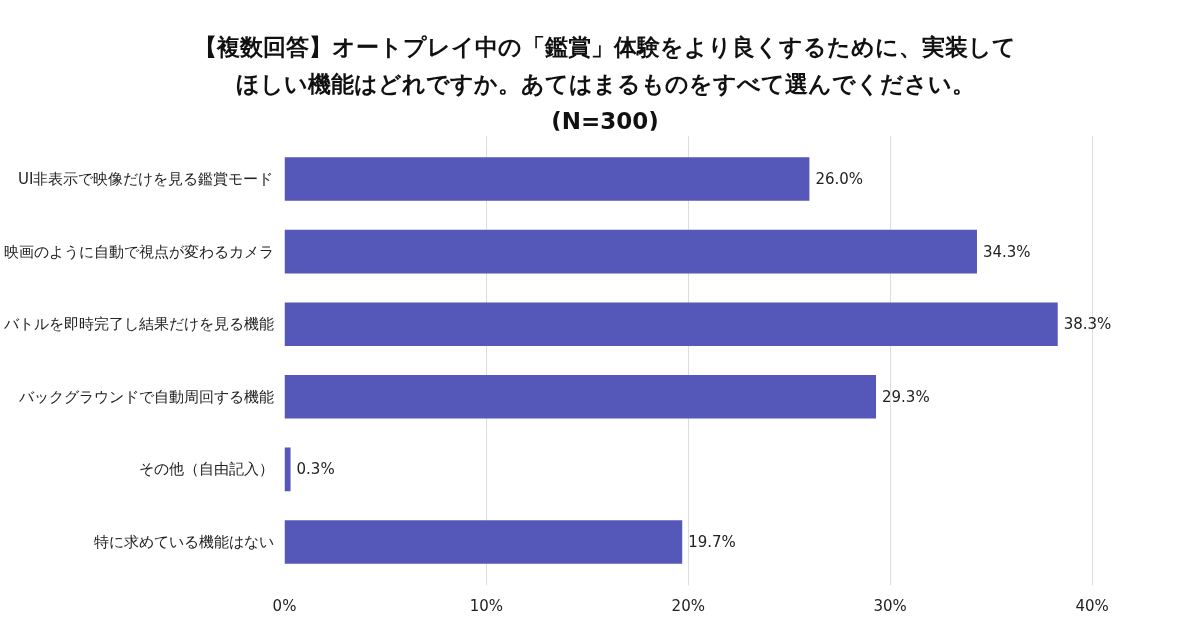 The image size is (1200, 628). Describe the element at coordinates (138, 251) in the screenshot. I see `y-tick-label: 映画のように自動で視点が変わるカメラ` at that location.